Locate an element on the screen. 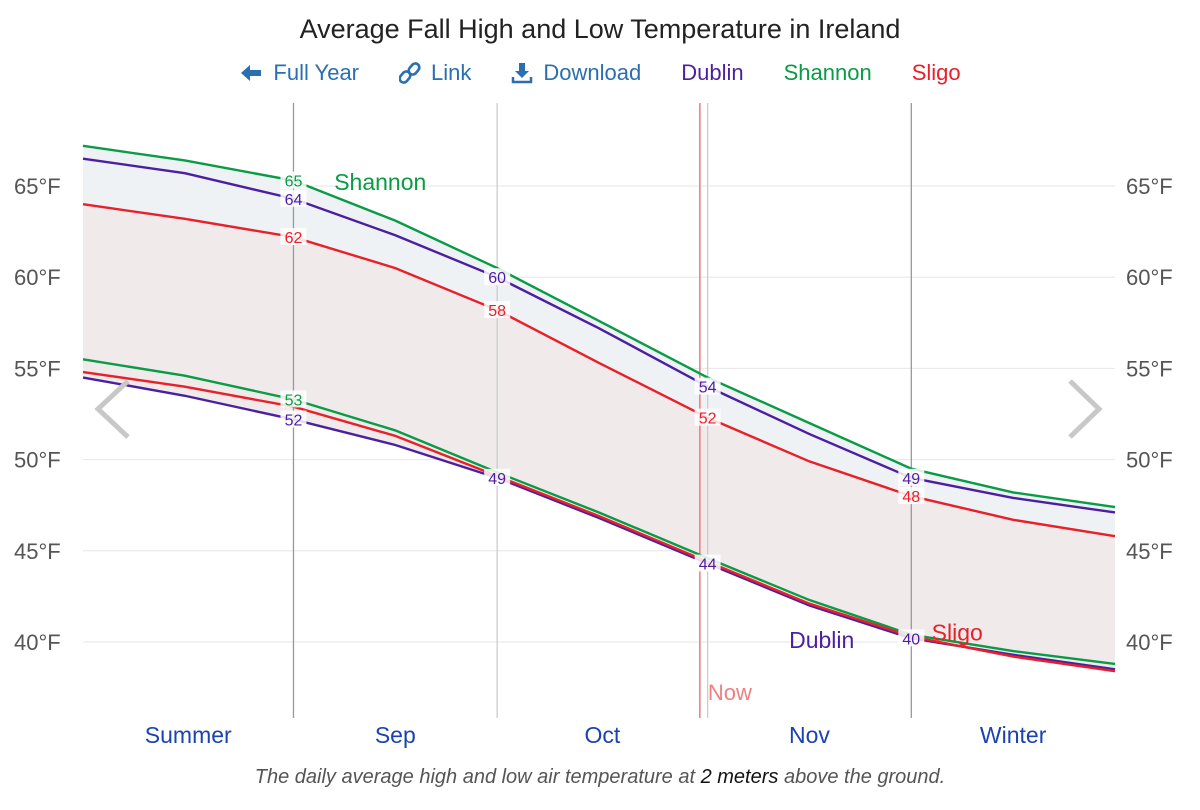 The image size is (1200, 810). data-label: 58 is located at coordinates (497, 311).